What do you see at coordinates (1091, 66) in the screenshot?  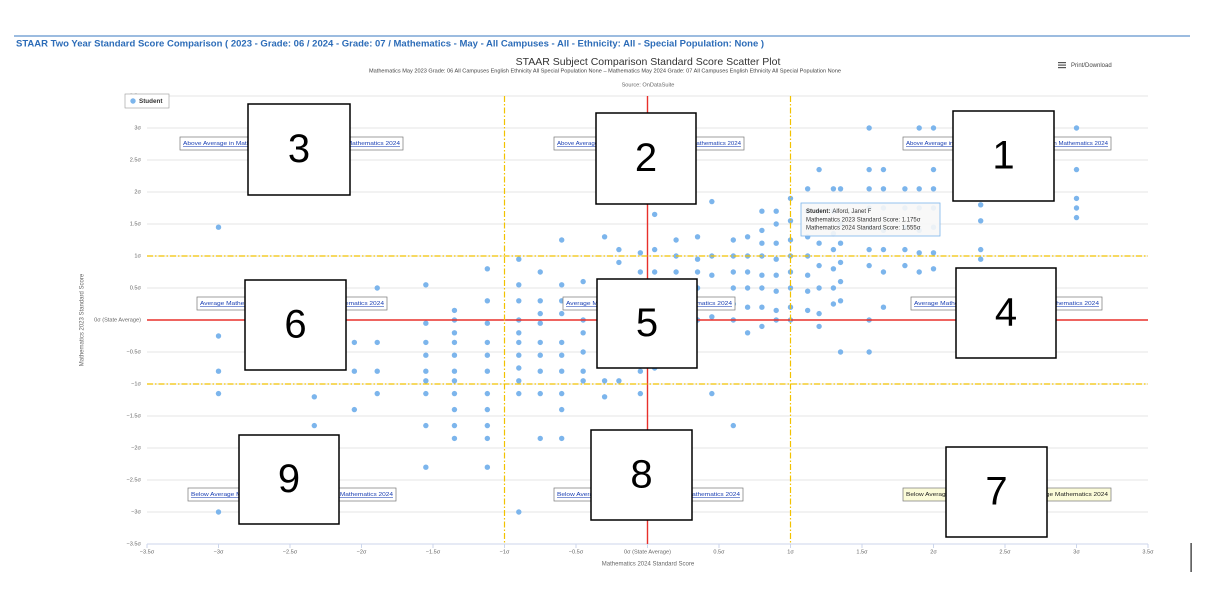 I see `print-download: Print/Download` at bounding box center [1091, 66].